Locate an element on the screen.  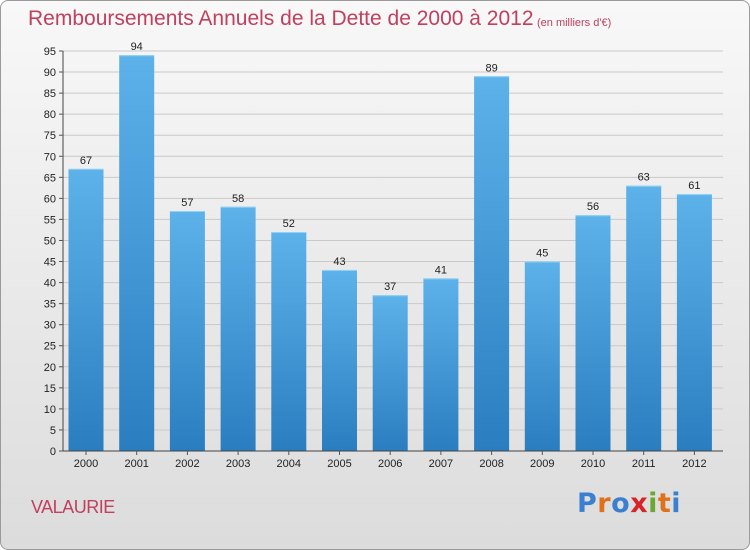
data-label-2004: 52 is located at coordinates (289, 224).